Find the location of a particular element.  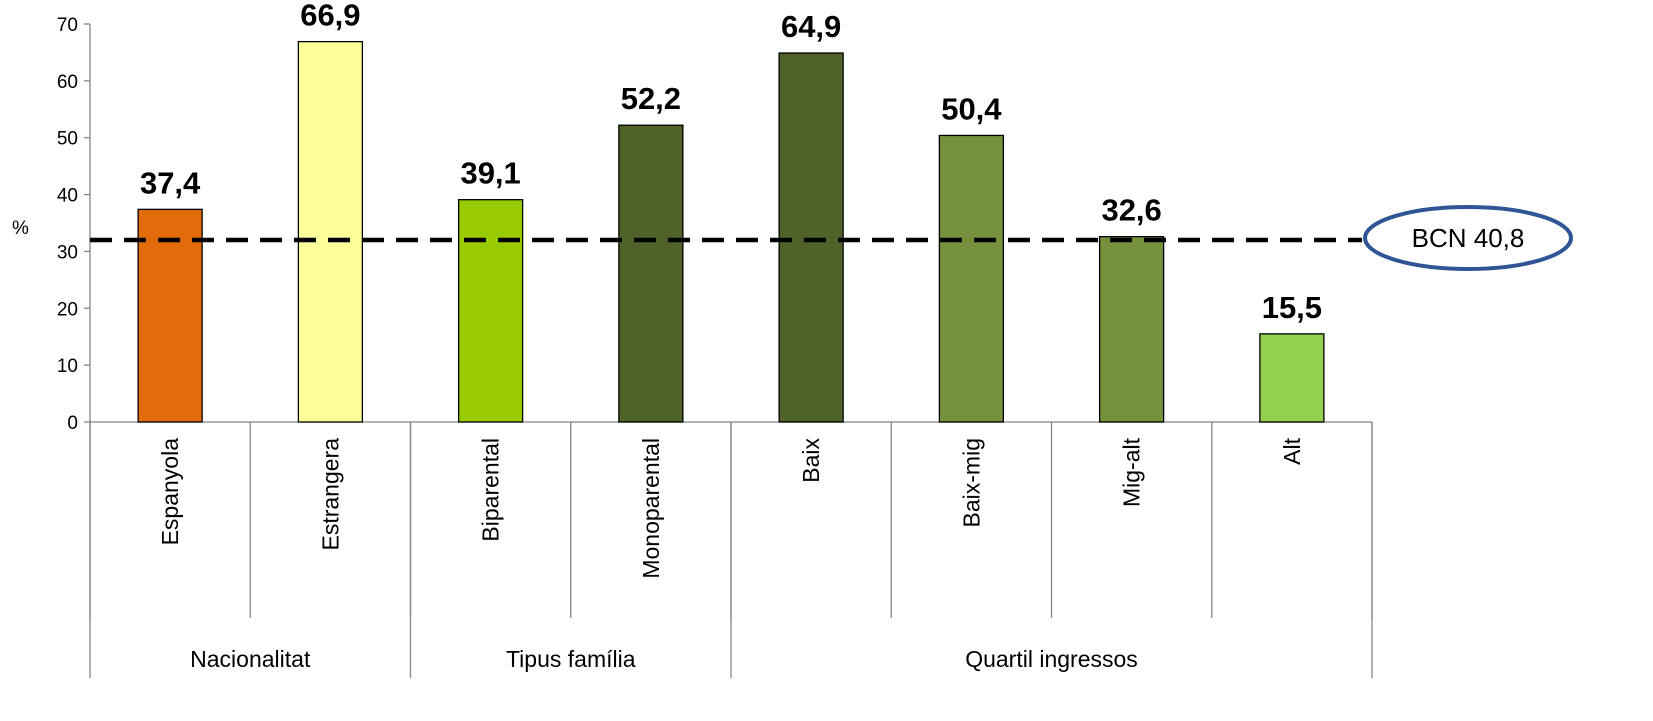

group-label: Quartil ingressos is located at coordinates (1051, 659).